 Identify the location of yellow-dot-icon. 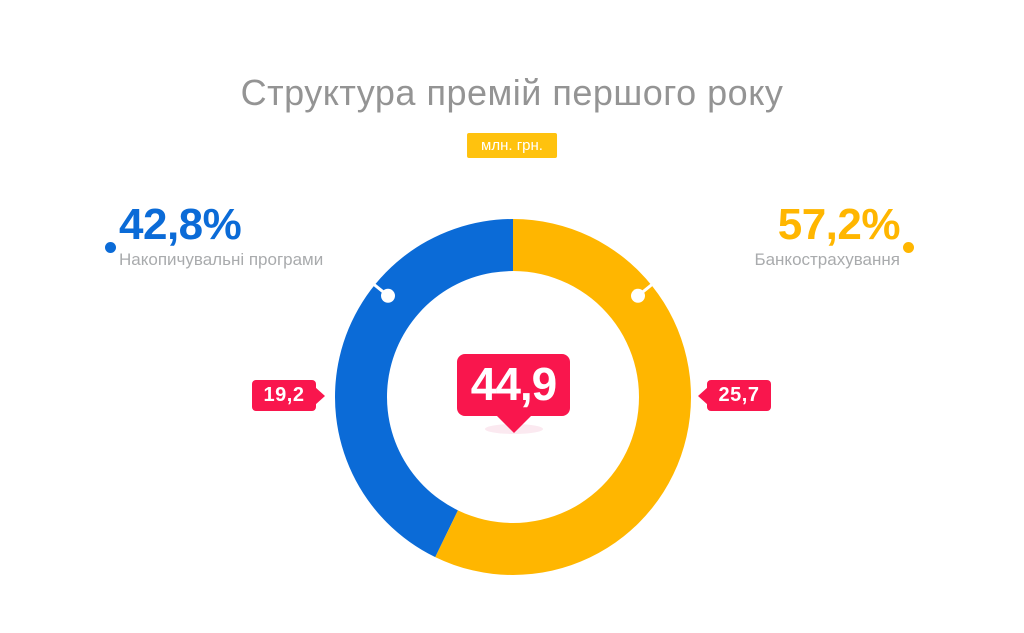
(908, 247).